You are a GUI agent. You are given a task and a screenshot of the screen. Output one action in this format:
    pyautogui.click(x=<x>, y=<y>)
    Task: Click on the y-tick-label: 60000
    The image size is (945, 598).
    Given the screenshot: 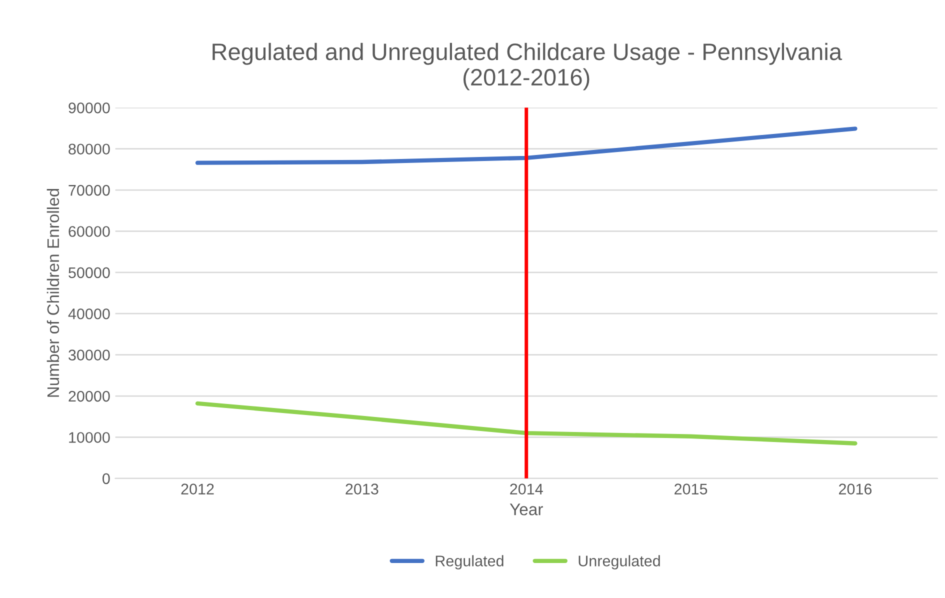 What is the action you would take?
    pyautogui.click(x=89, y=231)
    